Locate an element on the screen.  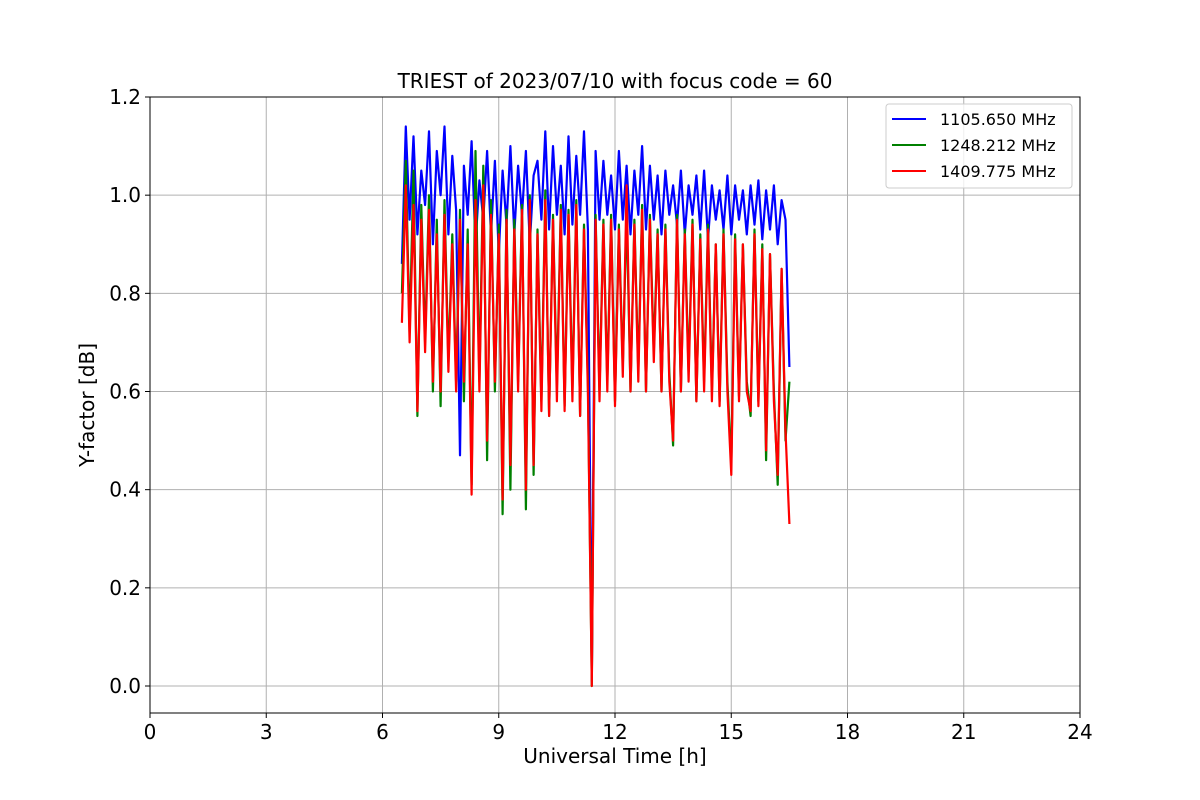
legend-entries: 1105.650 MHz 1248.212 MHz 1409.775 MHz is located at coordinates (974, 145).